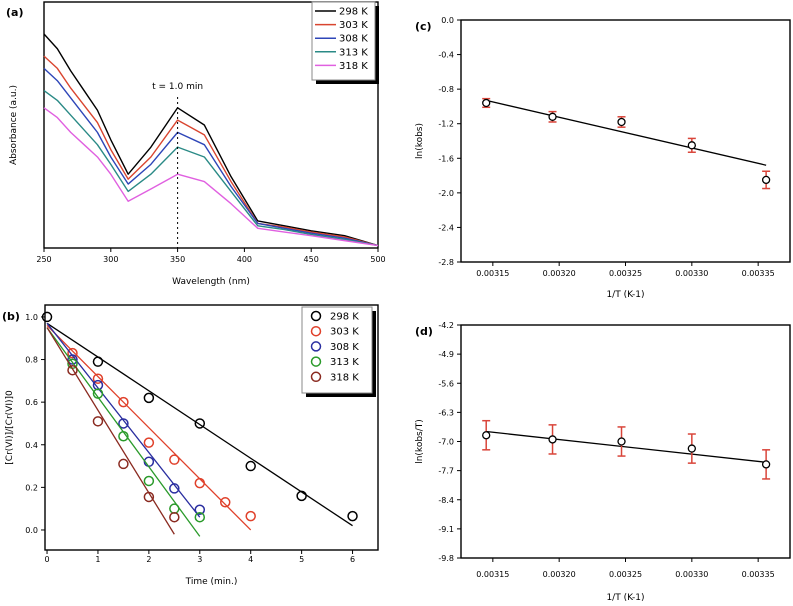 Image resolution: width=793 pixels, height=606 pixels. What do you see at coordinates (353, 66) in the screenshot?
I see `legend-label: 318 K` at bounding box center [353, 66].